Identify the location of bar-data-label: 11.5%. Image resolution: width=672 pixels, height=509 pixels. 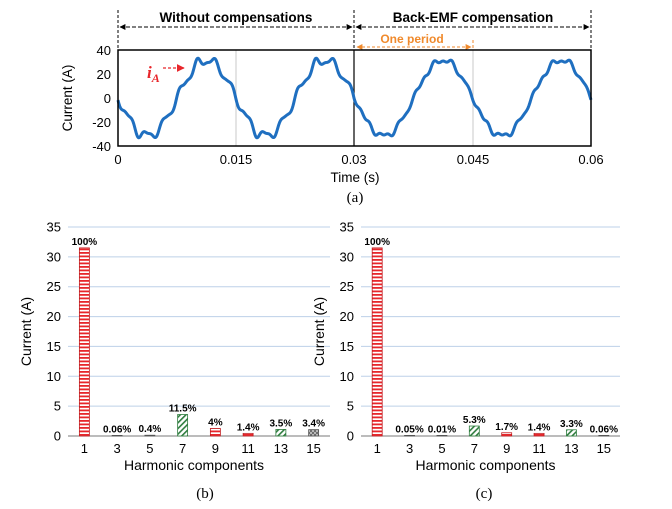
(183, 409).